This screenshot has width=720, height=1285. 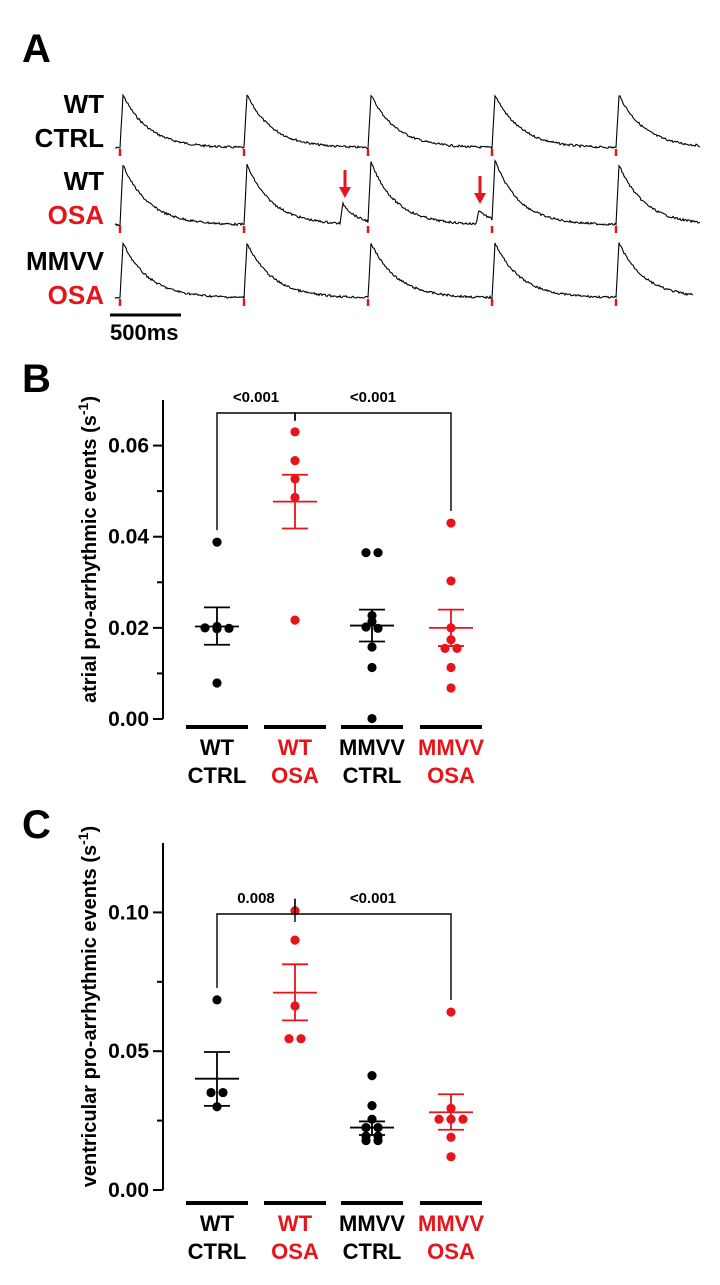 I want to click on y-tick-label: 0.02, so click(x=128, y=628).